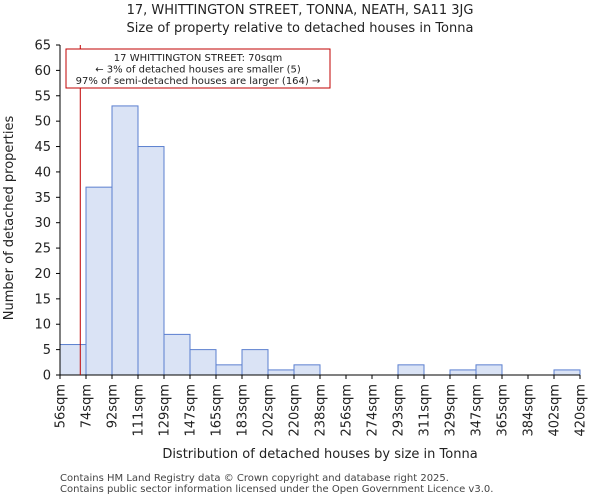  I want to click on x-tick-label: 293sqm, so click(399, 410).